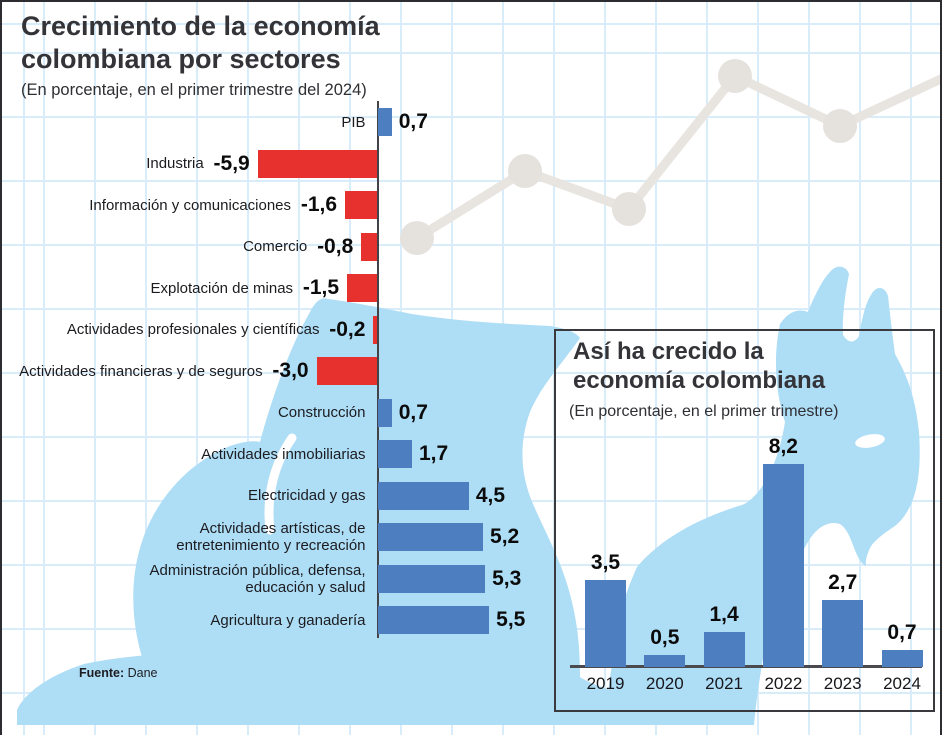  Describe the element at coordinates (507, 578) in the screenshot. I see `sector-value: 5,3` at that location.